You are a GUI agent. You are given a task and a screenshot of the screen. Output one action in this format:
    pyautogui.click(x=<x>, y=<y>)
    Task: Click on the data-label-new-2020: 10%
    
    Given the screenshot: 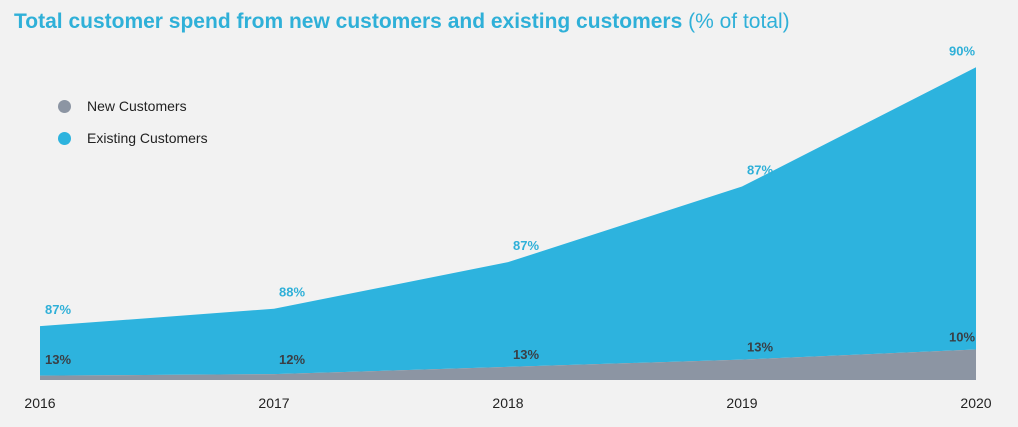 What is the action you would take?
    pyautogui.click(x=962, y=336)
    